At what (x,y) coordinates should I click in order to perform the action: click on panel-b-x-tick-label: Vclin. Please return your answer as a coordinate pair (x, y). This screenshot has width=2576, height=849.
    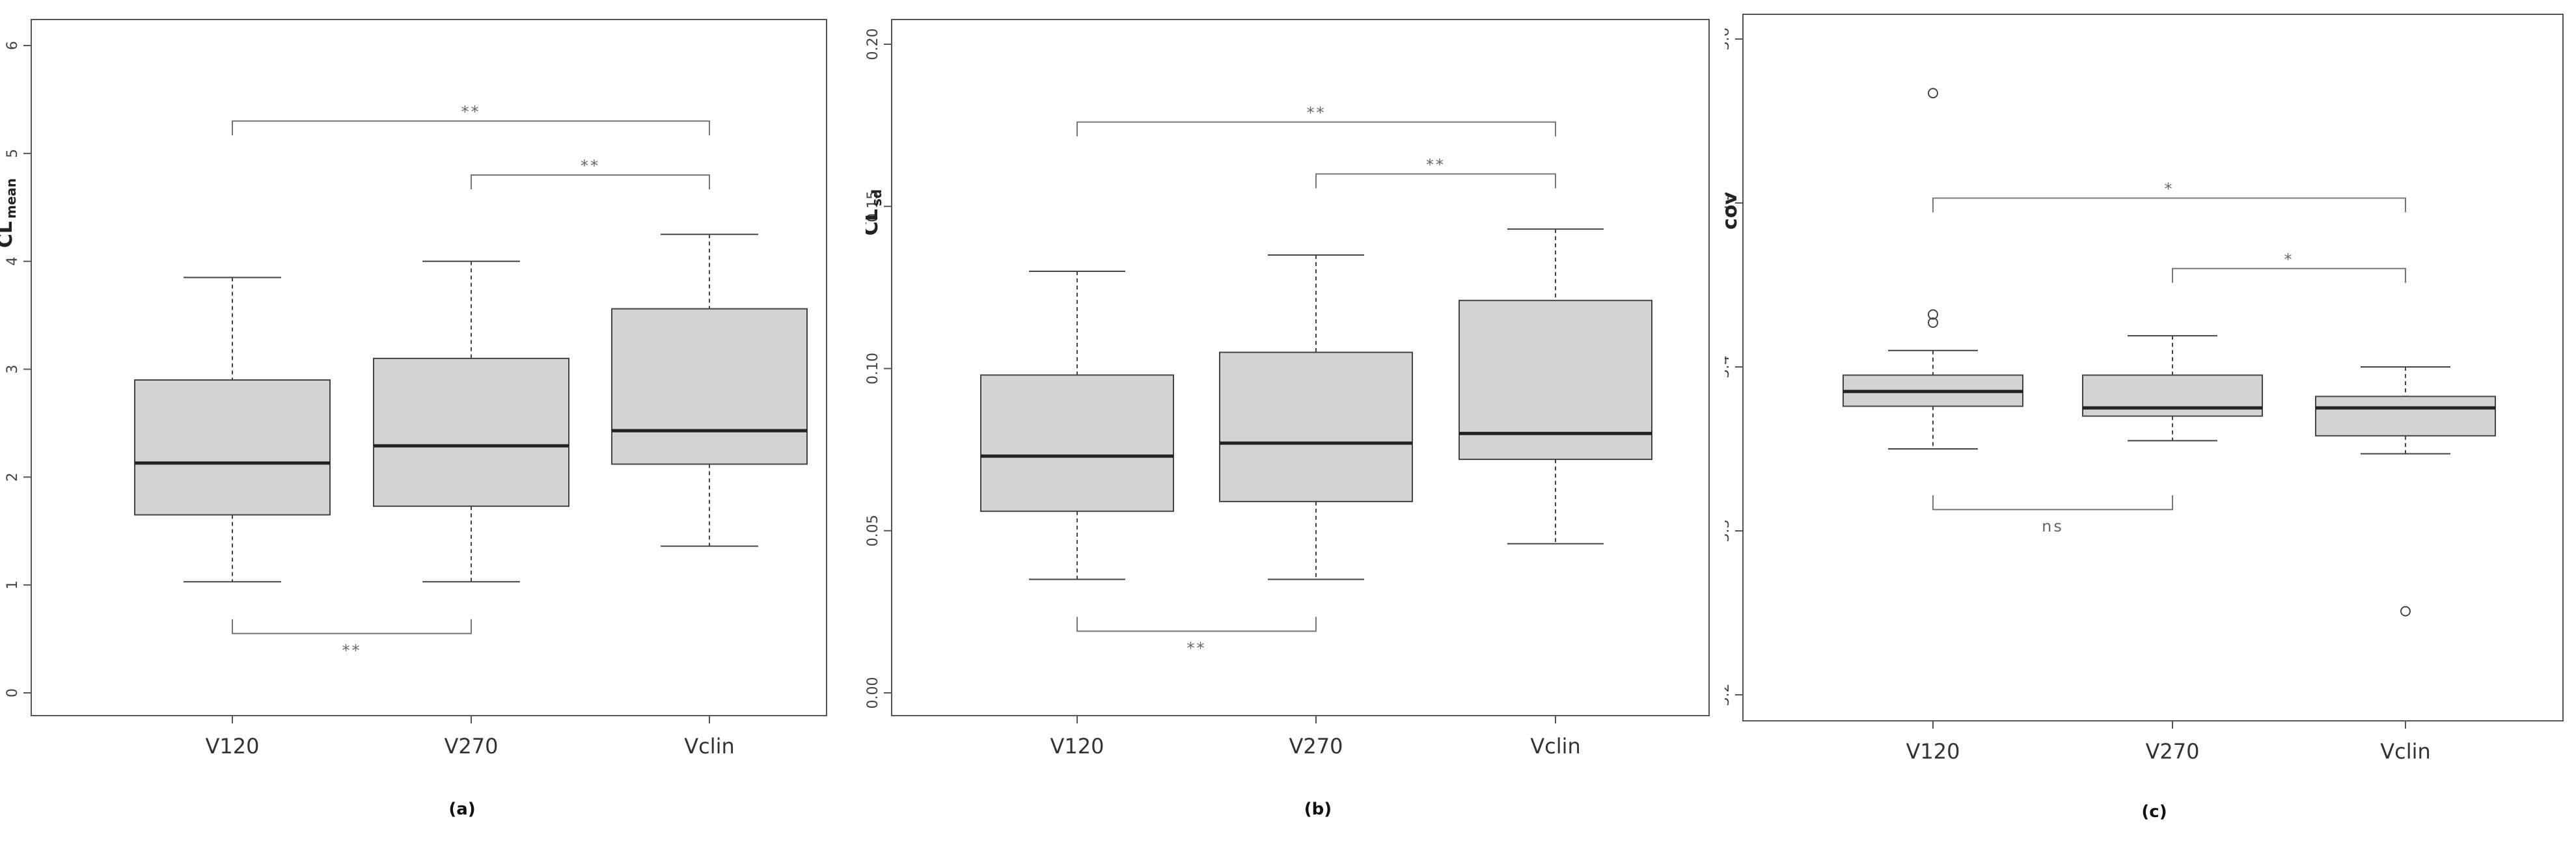
    Looking at the image, I should click on (1555, 746).